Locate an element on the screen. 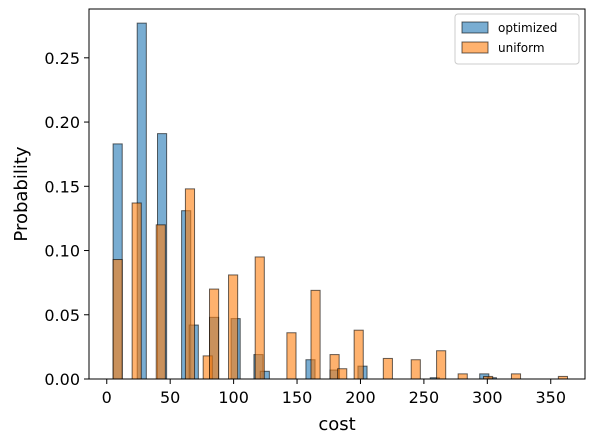 This screenshot has height=443, width=594. x-tick-label-6: 300 is located at coordinates (487, 397).